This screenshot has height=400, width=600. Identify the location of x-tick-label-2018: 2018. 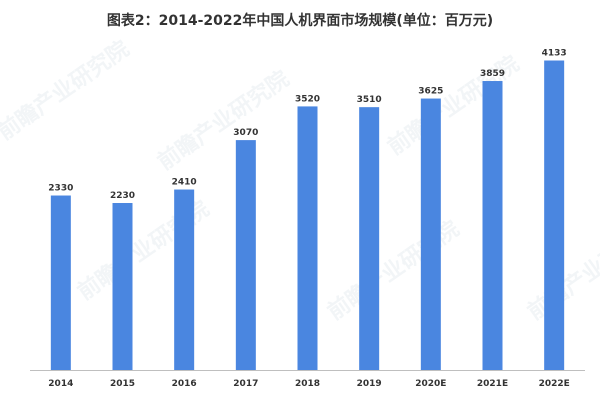
(307, 384).